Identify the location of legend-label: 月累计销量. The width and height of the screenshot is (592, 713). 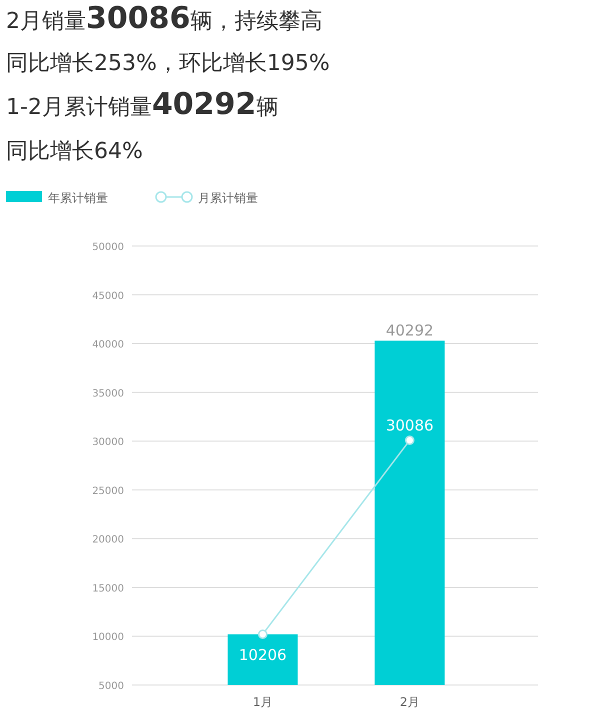
(228, 198).